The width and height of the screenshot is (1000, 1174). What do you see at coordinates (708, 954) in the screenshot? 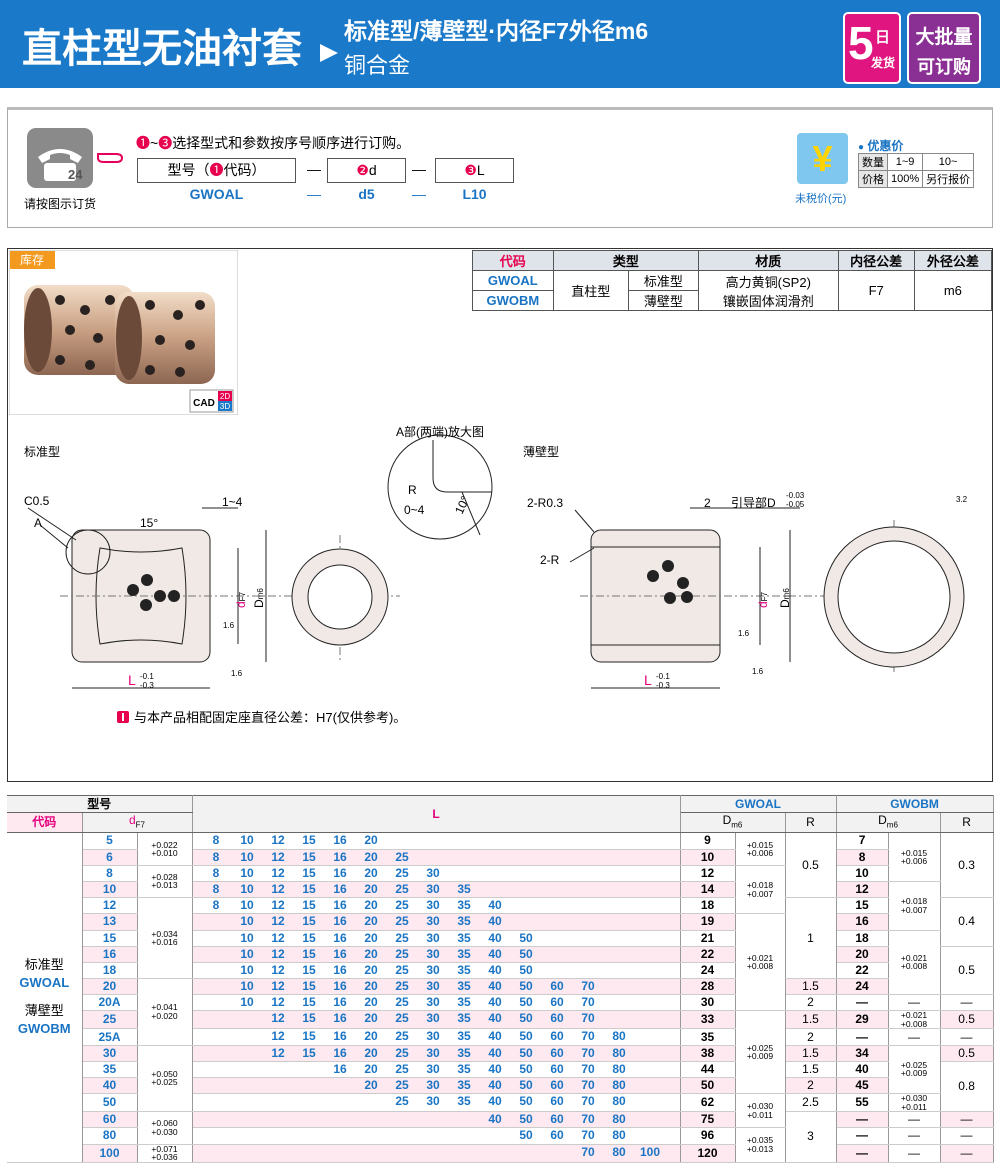
I see `value-cell: 22` at bounding box center [708, 954].